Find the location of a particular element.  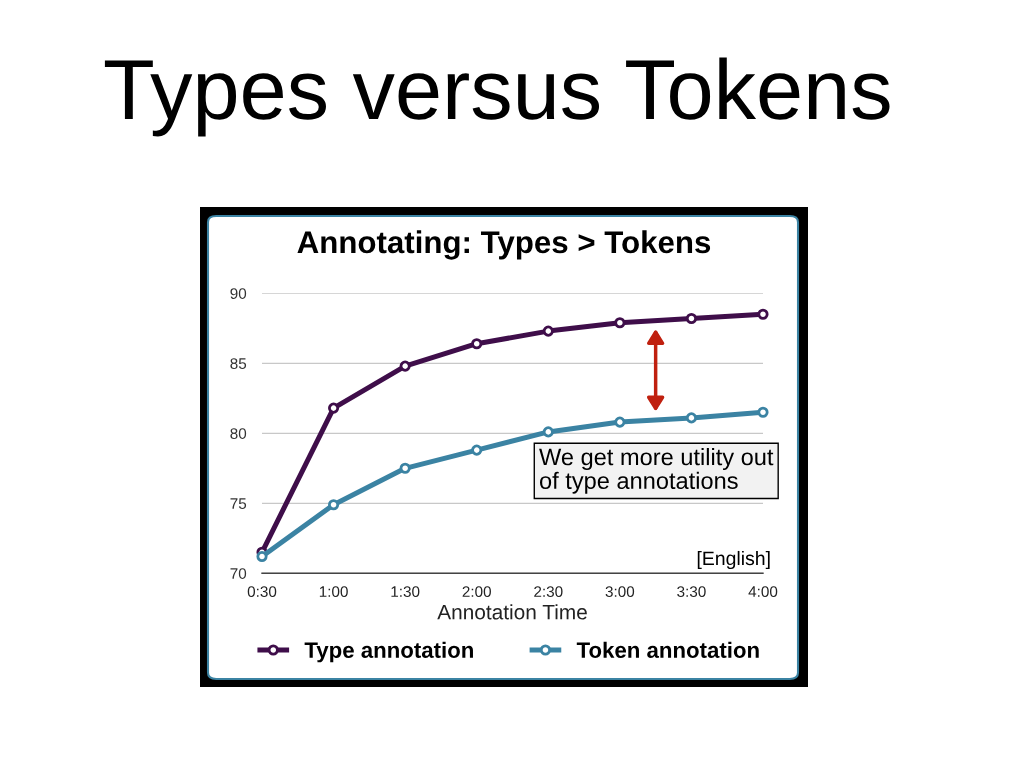

y-tick-label: 75 is located at coordinates (238, 503).